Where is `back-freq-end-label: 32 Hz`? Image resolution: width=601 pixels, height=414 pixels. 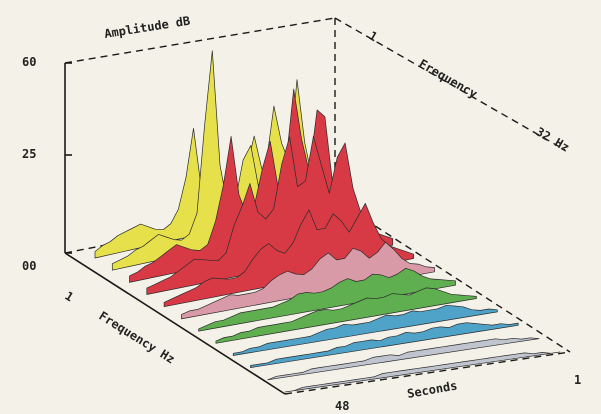 back-freq-end-label: 32 Hz is located at coordinates (553, 139).